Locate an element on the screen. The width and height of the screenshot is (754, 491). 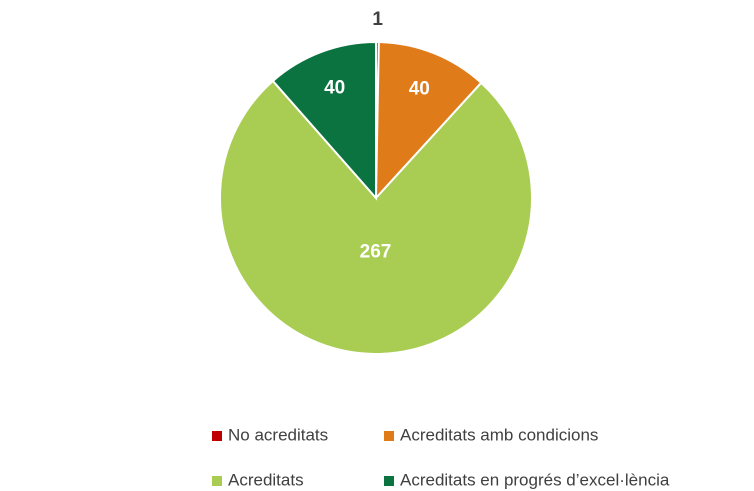
legend-label: Acreditats is located at coordinates (266, 479).